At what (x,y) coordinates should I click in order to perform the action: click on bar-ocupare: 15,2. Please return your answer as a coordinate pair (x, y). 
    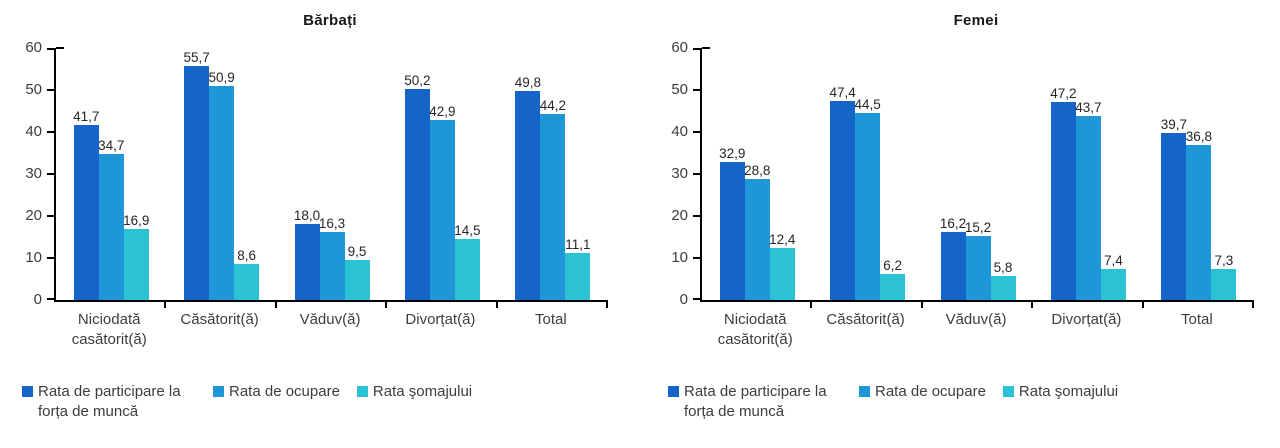
    Looking at the image, I should click on (978, 260).